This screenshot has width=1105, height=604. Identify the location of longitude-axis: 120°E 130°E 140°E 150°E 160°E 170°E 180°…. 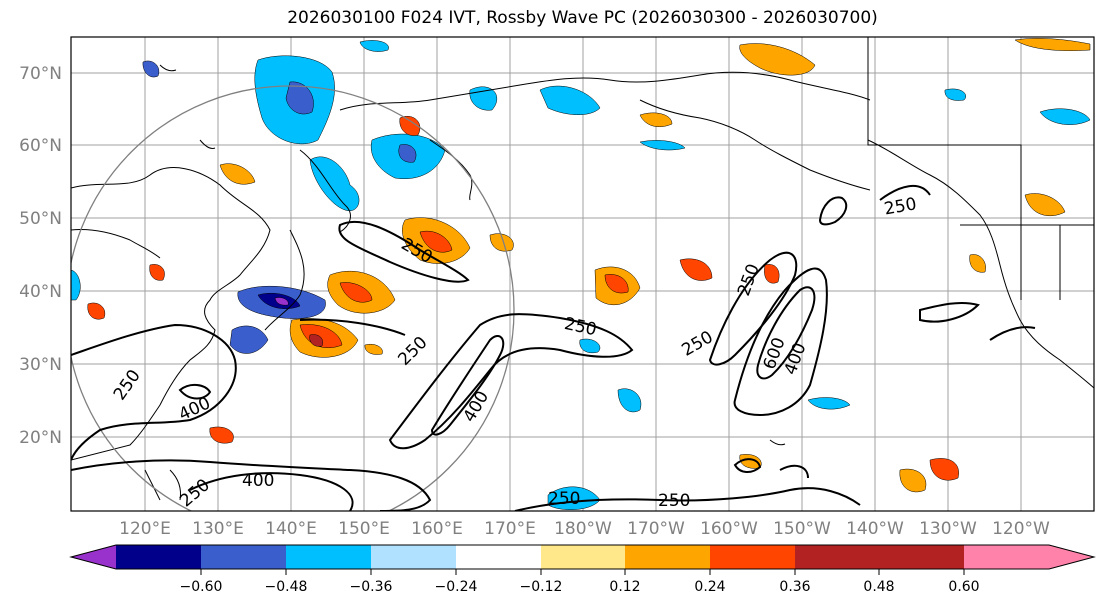
(584, 529).